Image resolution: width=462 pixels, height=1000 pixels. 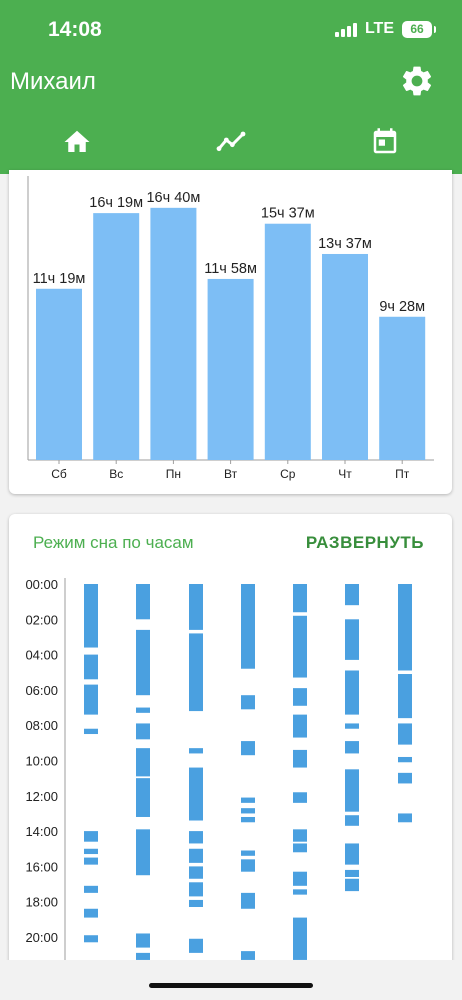 I want to click on x-tick-label-6: Пт, so click(x=402, y=474).